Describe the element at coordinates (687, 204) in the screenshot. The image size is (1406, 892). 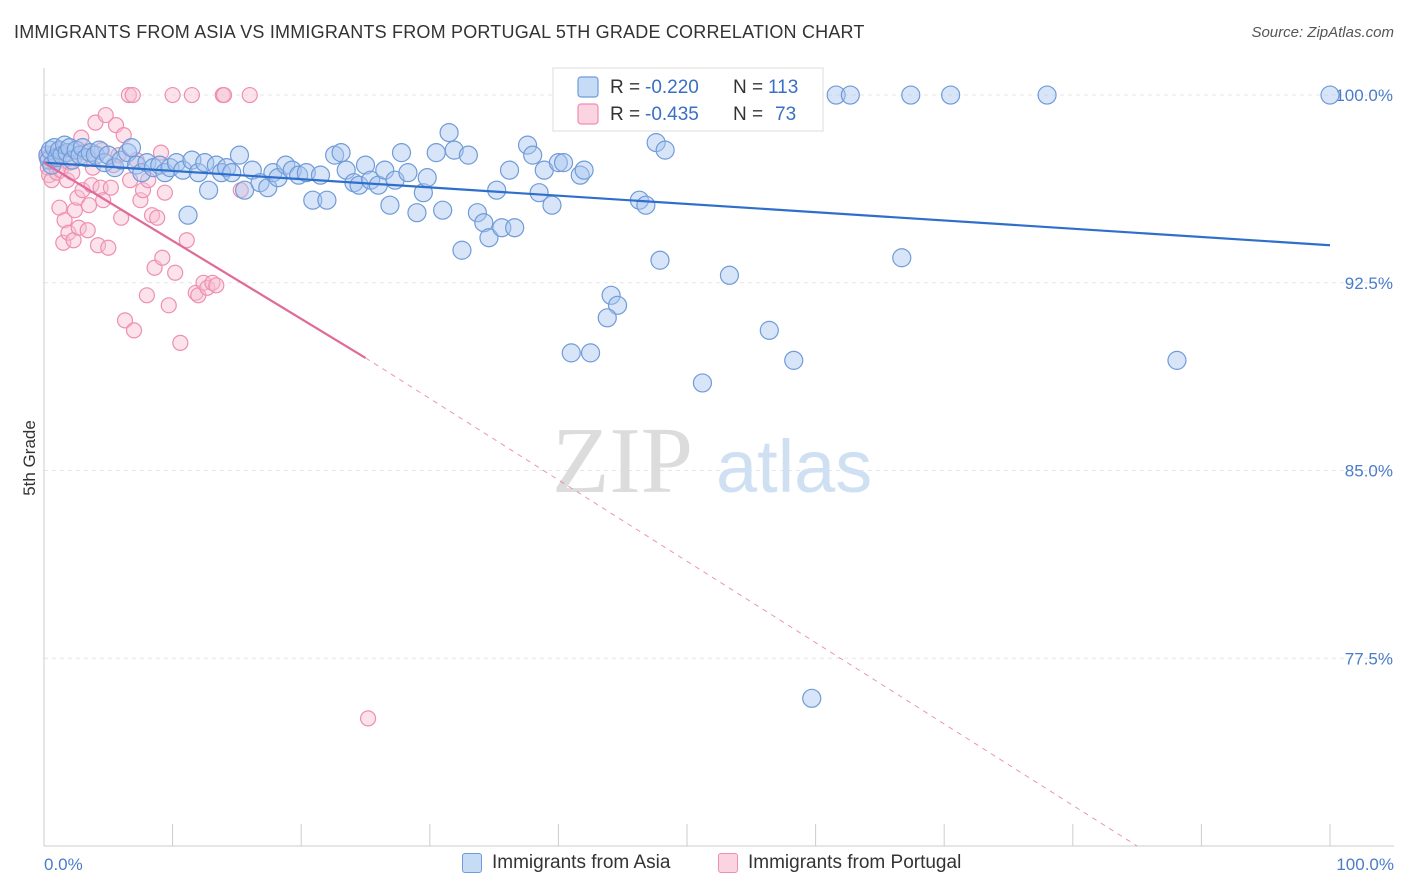
I see `asia-trend-line` at that location.